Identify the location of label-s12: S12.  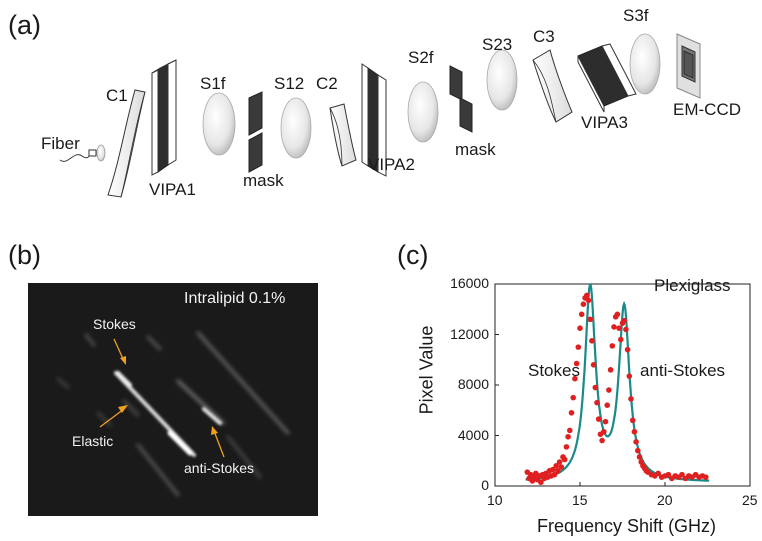
(289, 83).